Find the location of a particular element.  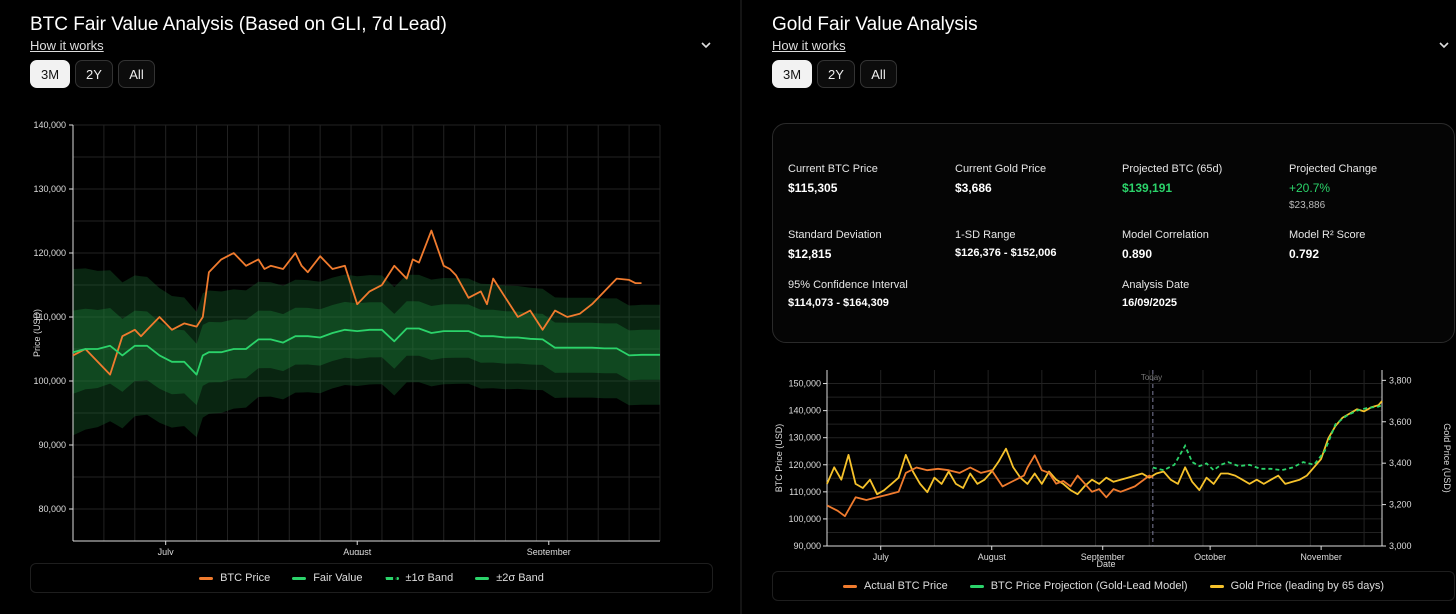

legend-label: Fair Value is located at coordinates (338, 578).